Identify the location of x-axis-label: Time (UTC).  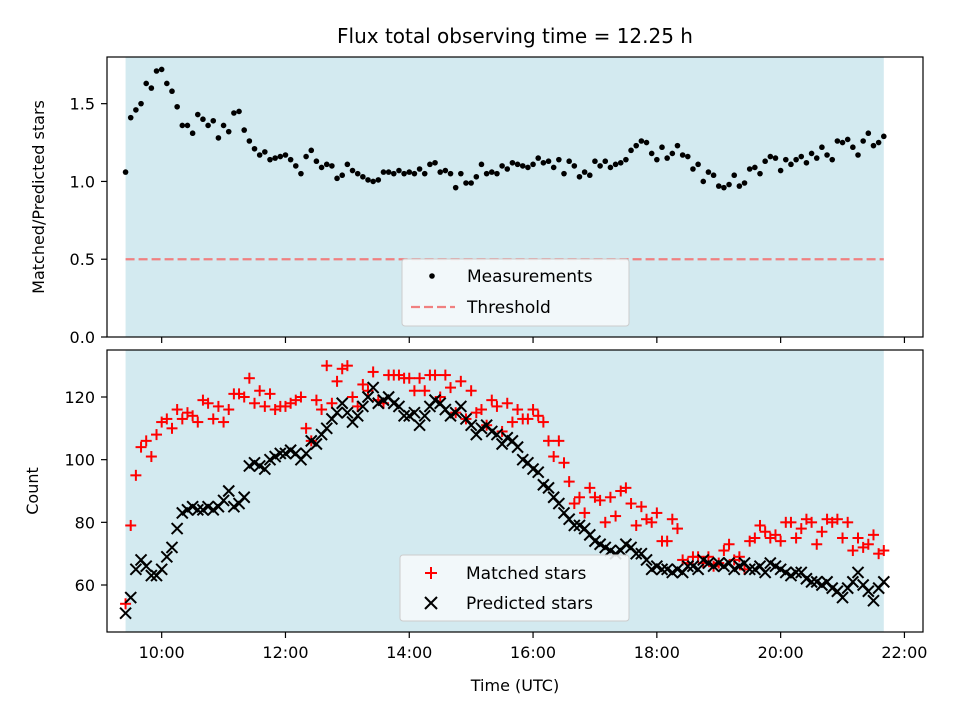
(514, 685).